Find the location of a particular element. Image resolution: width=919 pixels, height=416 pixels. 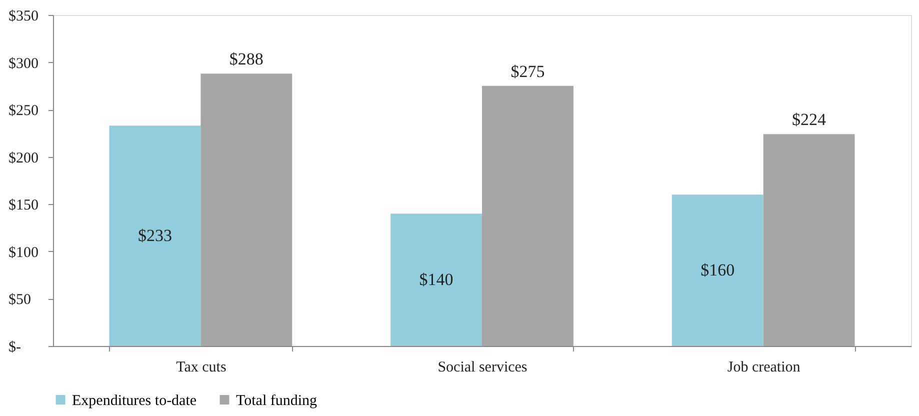

data-label: $160 is located at coordinates (717, 270).